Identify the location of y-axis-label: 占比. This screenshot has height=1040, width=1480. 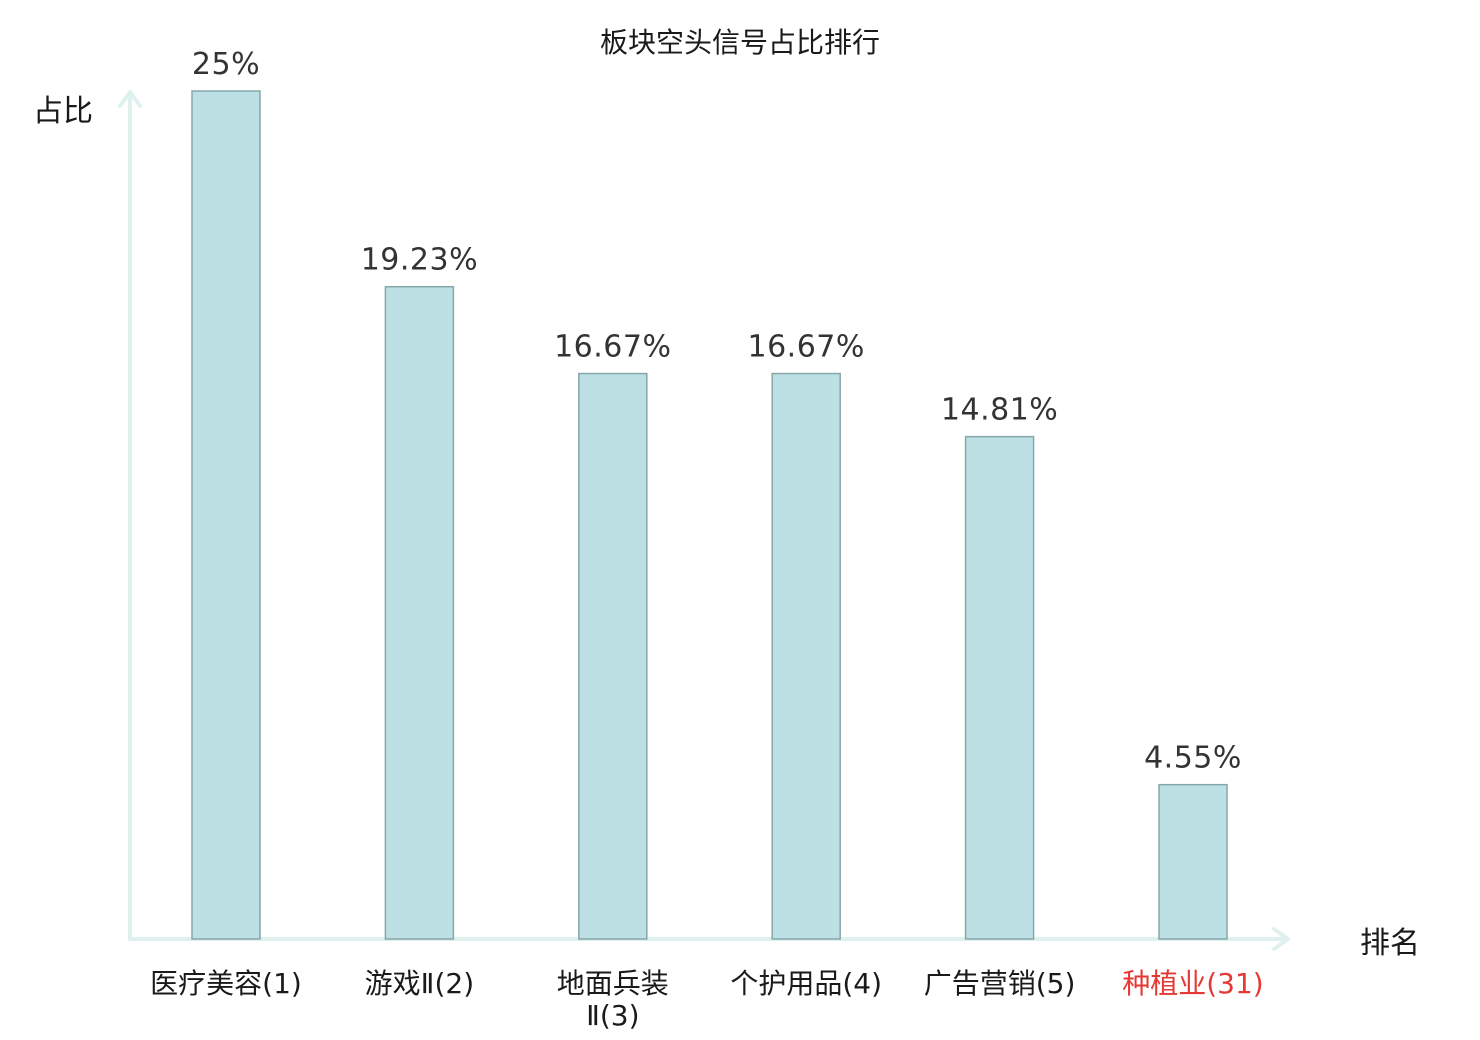
(63, 111).